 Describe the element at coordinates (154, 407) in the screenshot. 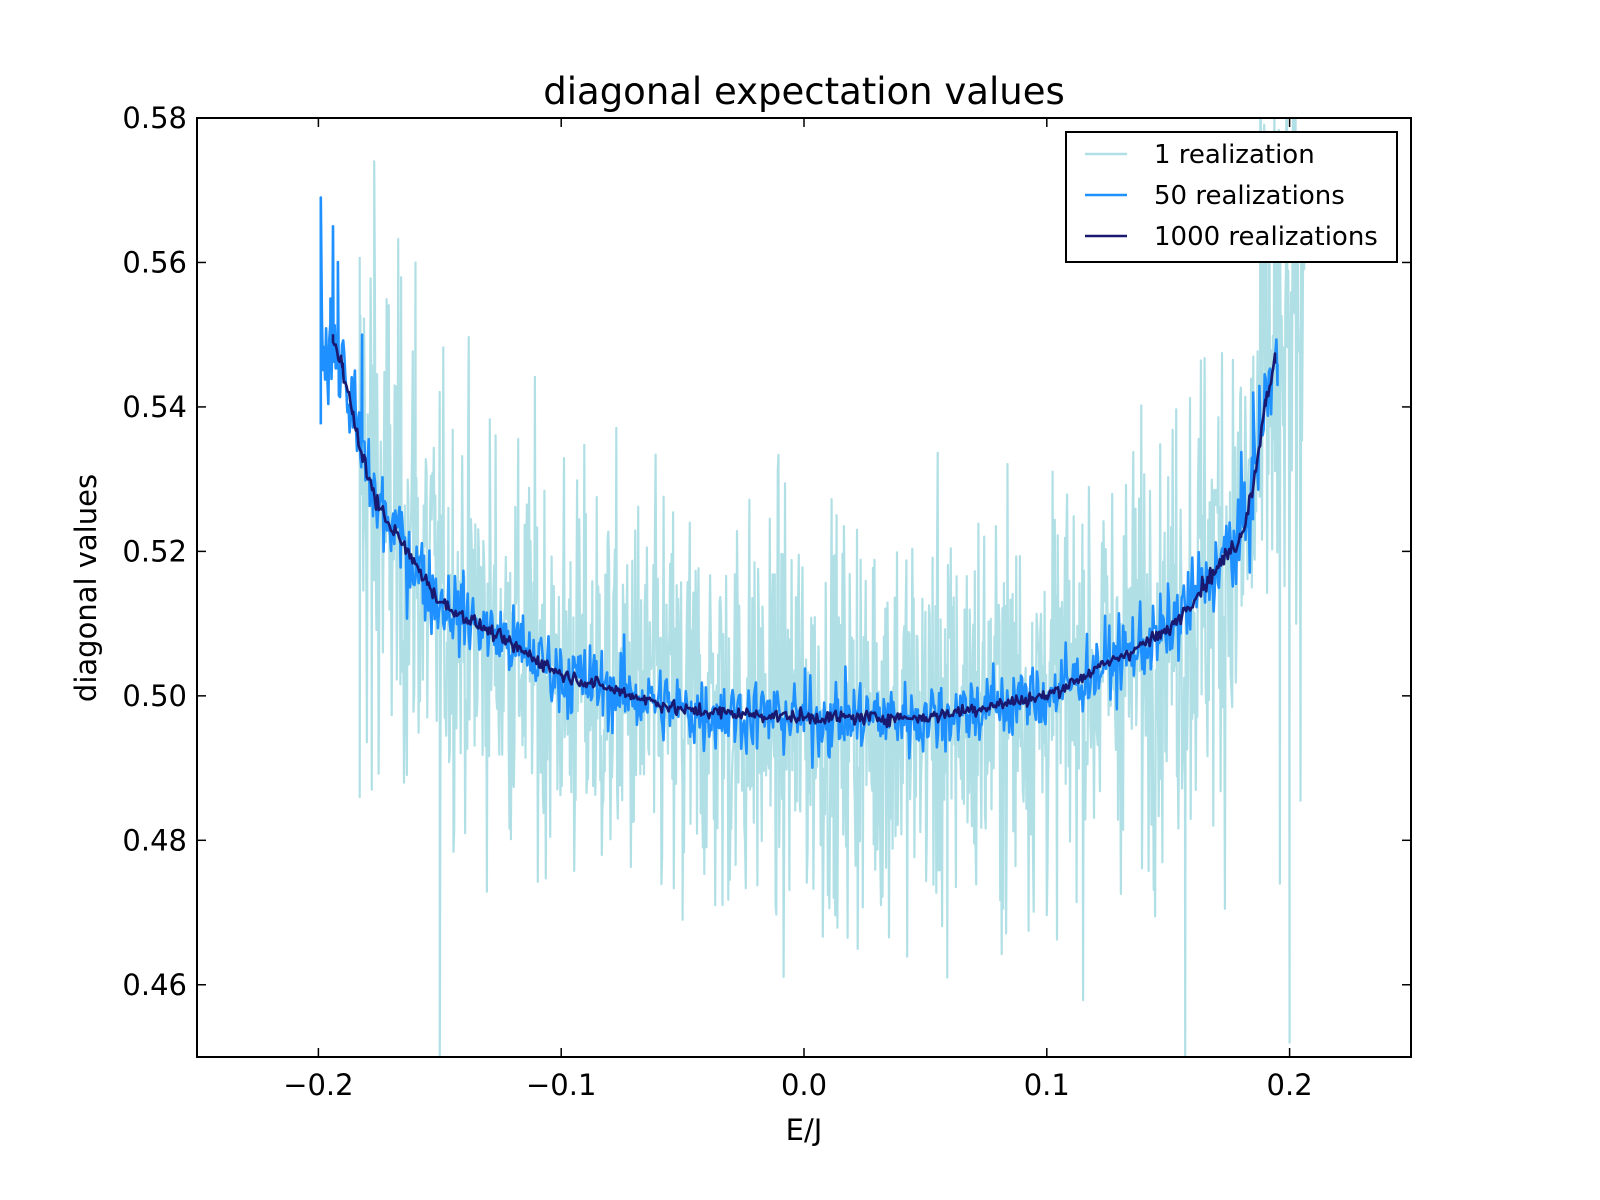

I see `y-tick-label: 0.54` at that location.